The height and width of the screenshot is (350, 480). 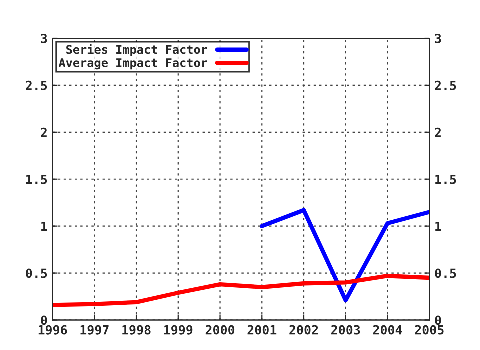 I want to click on x-tick-label: 1997, so click(x=94, y=330).